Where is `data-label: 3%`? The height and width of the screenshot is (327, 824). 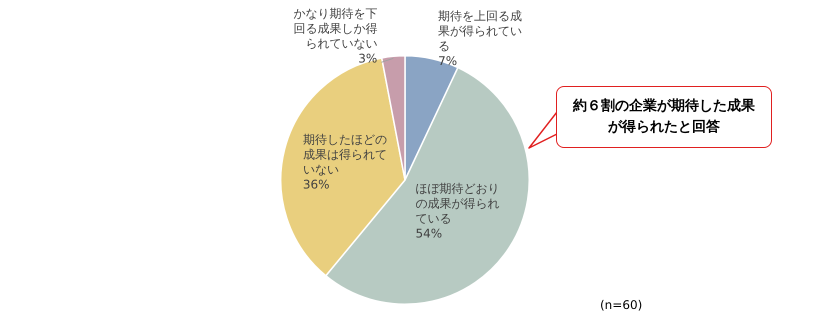
data-label: 3% is located at coordinates (368, 58).